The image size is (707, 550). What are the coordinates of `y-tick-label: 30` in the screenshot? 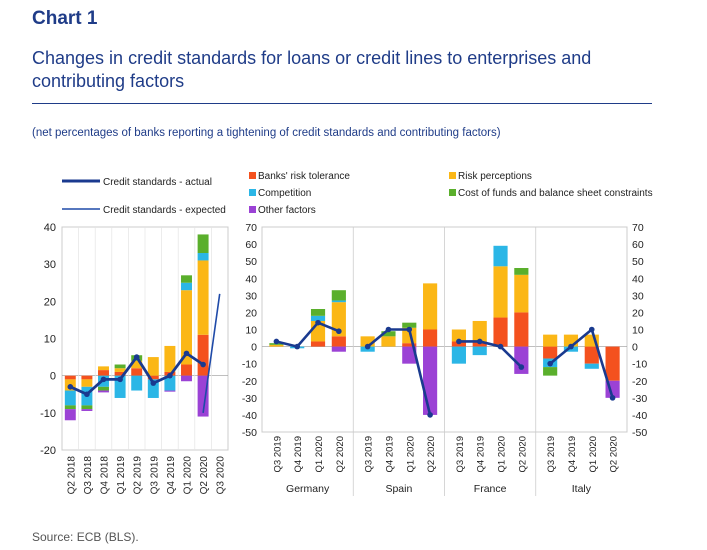 It's located at (50, 265).